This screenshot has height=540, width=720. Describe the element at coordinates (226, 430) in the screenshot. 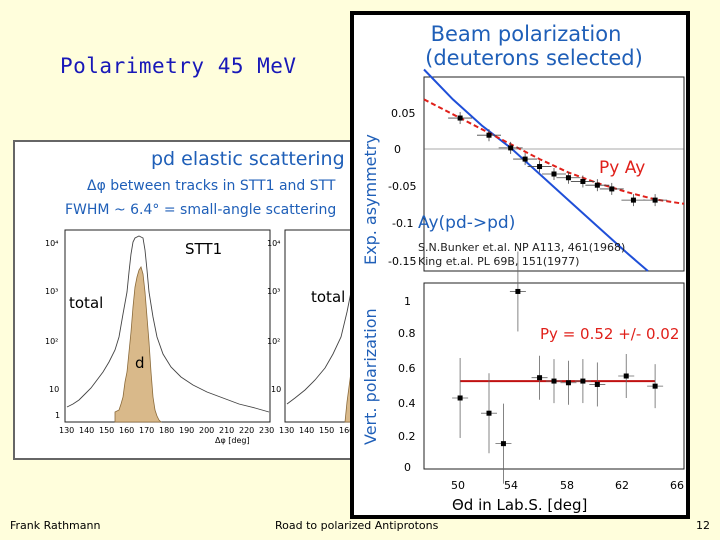

I see `hist1-xtick: 210` at that location.